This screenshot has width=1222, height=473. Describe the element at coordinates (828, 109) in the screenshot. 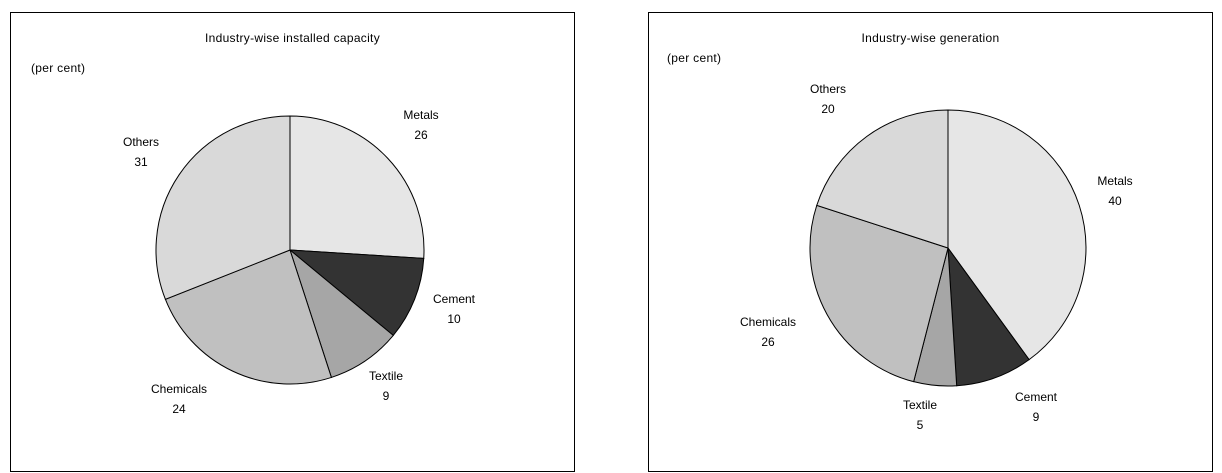

I see `slice-value-others: 20` at that location.